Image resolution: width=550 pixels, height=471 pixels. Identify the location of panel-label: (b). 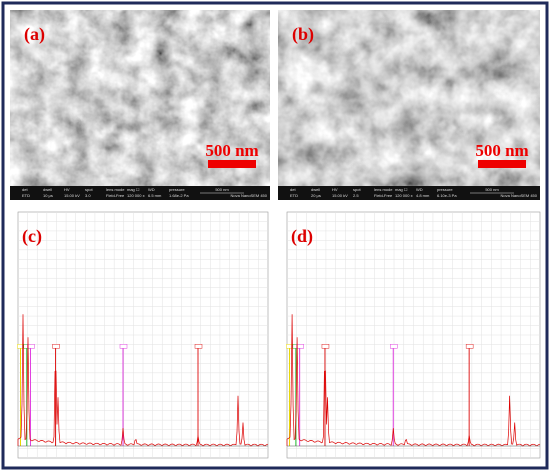
(303, 34).